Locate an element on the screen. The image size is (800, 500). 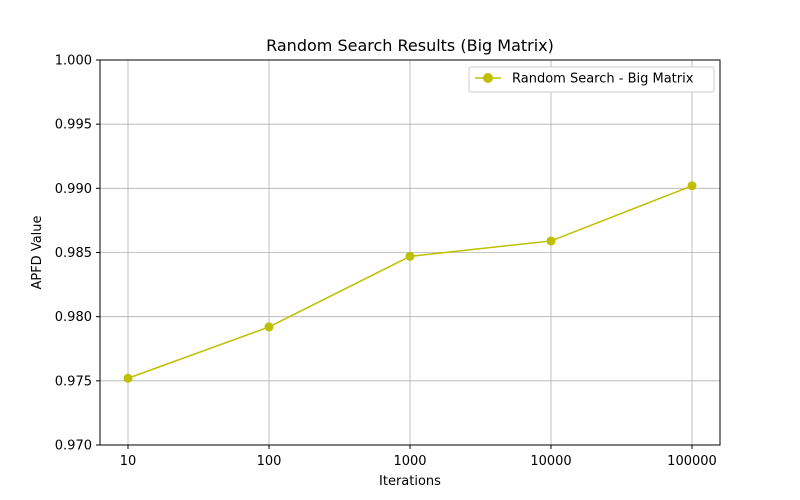
x-tick-label: 100000 is located at coordinates (692, 461).